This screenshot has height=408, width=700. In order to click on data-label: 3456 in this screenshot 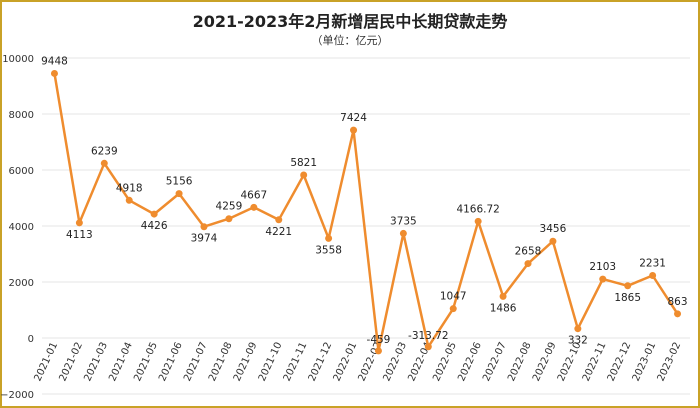, I will do `click(553, 229)`.